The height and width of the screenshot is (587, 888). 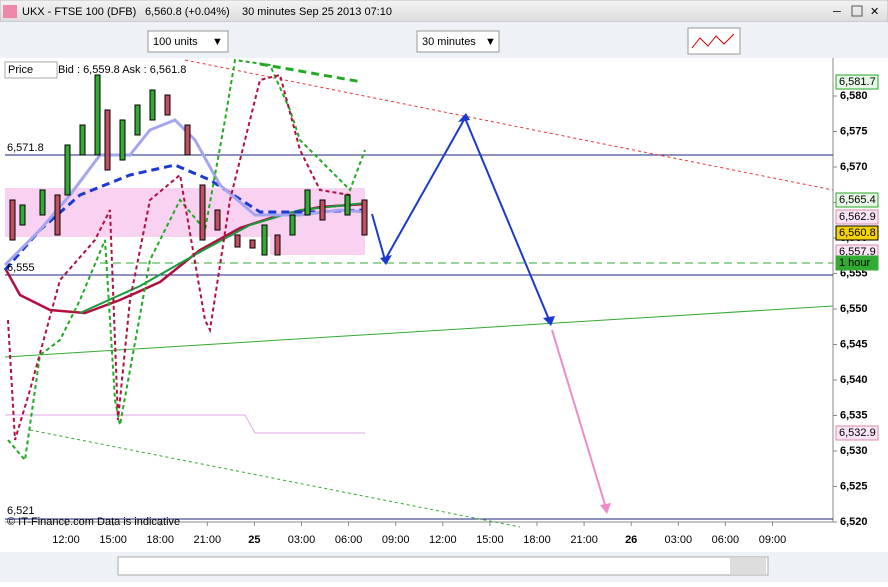 I want to click on price-box-label: 6,560.8, so click(x=857, y=233).